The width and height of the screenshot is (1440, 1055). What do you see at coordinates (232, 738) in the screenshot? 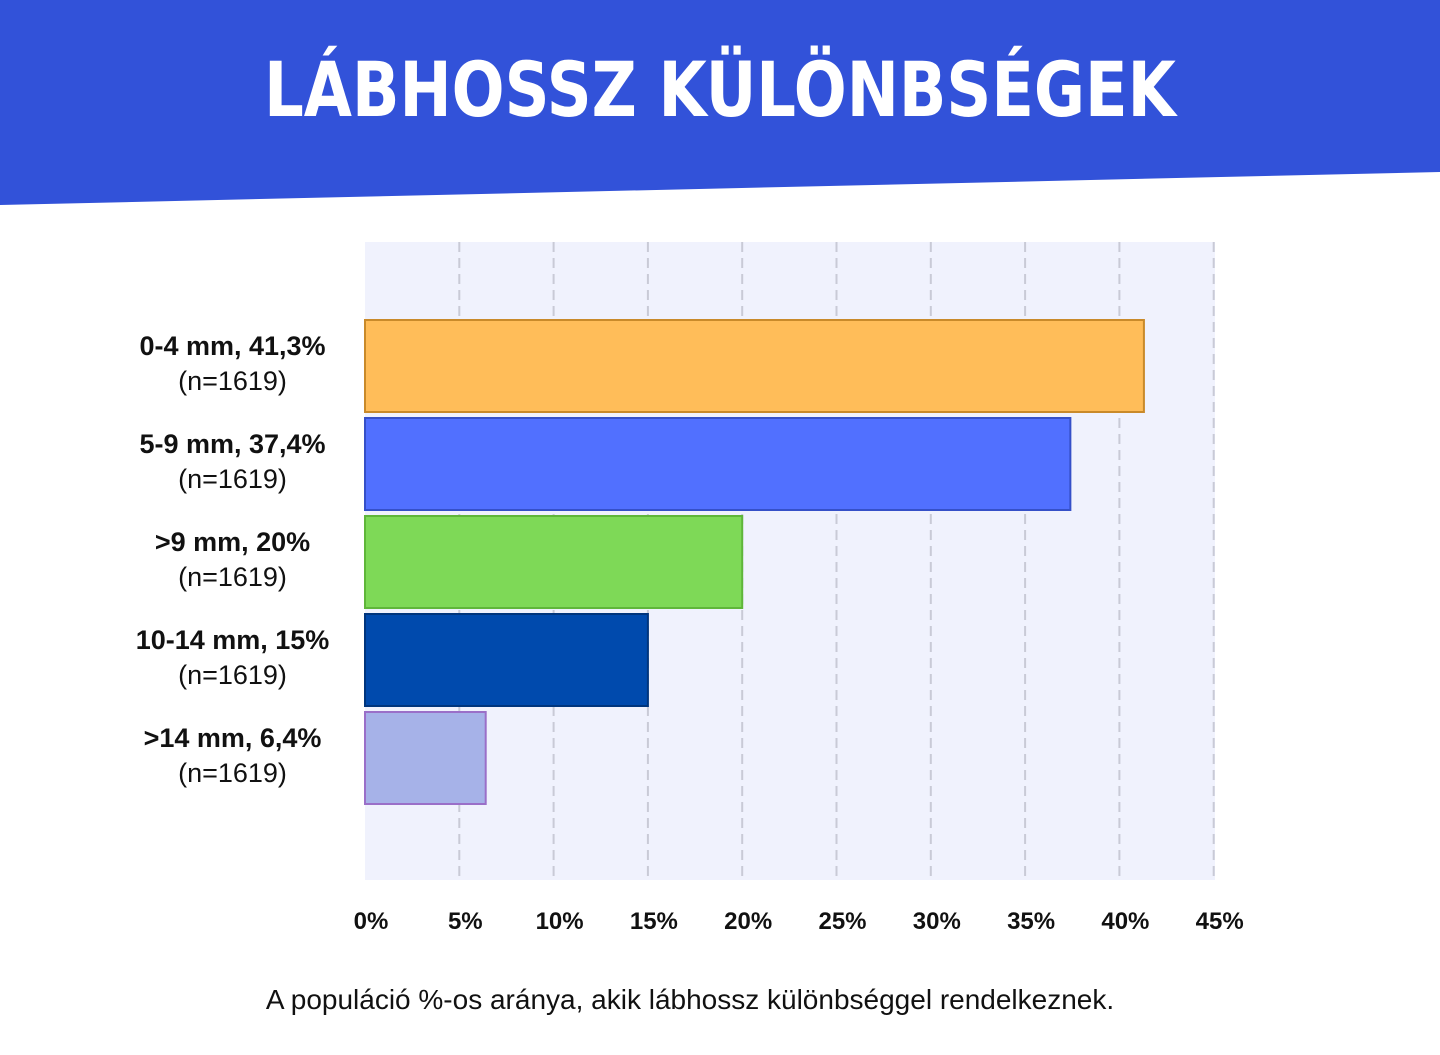
I see `category-name: >14 mm, 6,4%` at bounding box center [232, 738].